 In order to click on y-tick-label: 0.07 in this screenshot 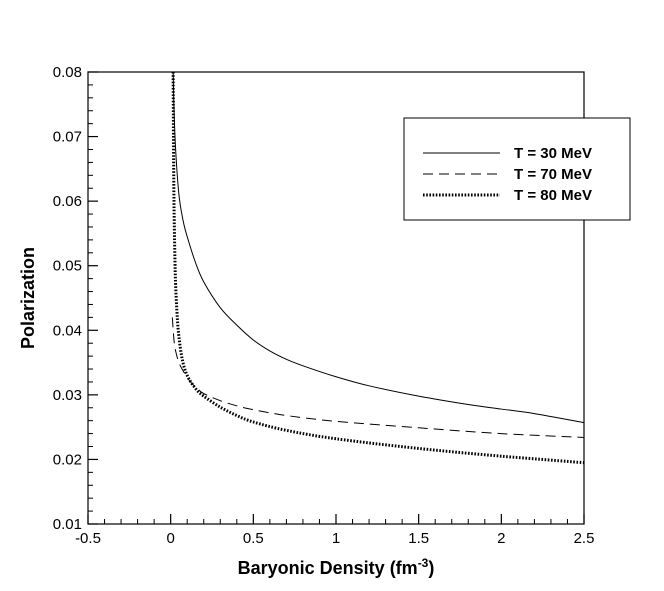, I will do `click(67, 137)`.